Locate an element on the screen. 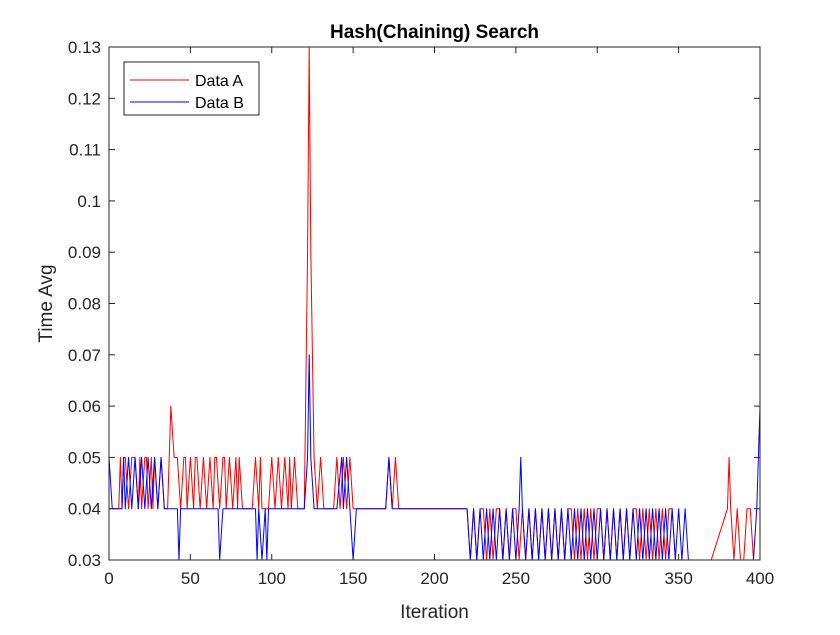 The height and width of the screenshot is (635, 840). y-tick-label: 0.1 is located at coordinates (89, 201).